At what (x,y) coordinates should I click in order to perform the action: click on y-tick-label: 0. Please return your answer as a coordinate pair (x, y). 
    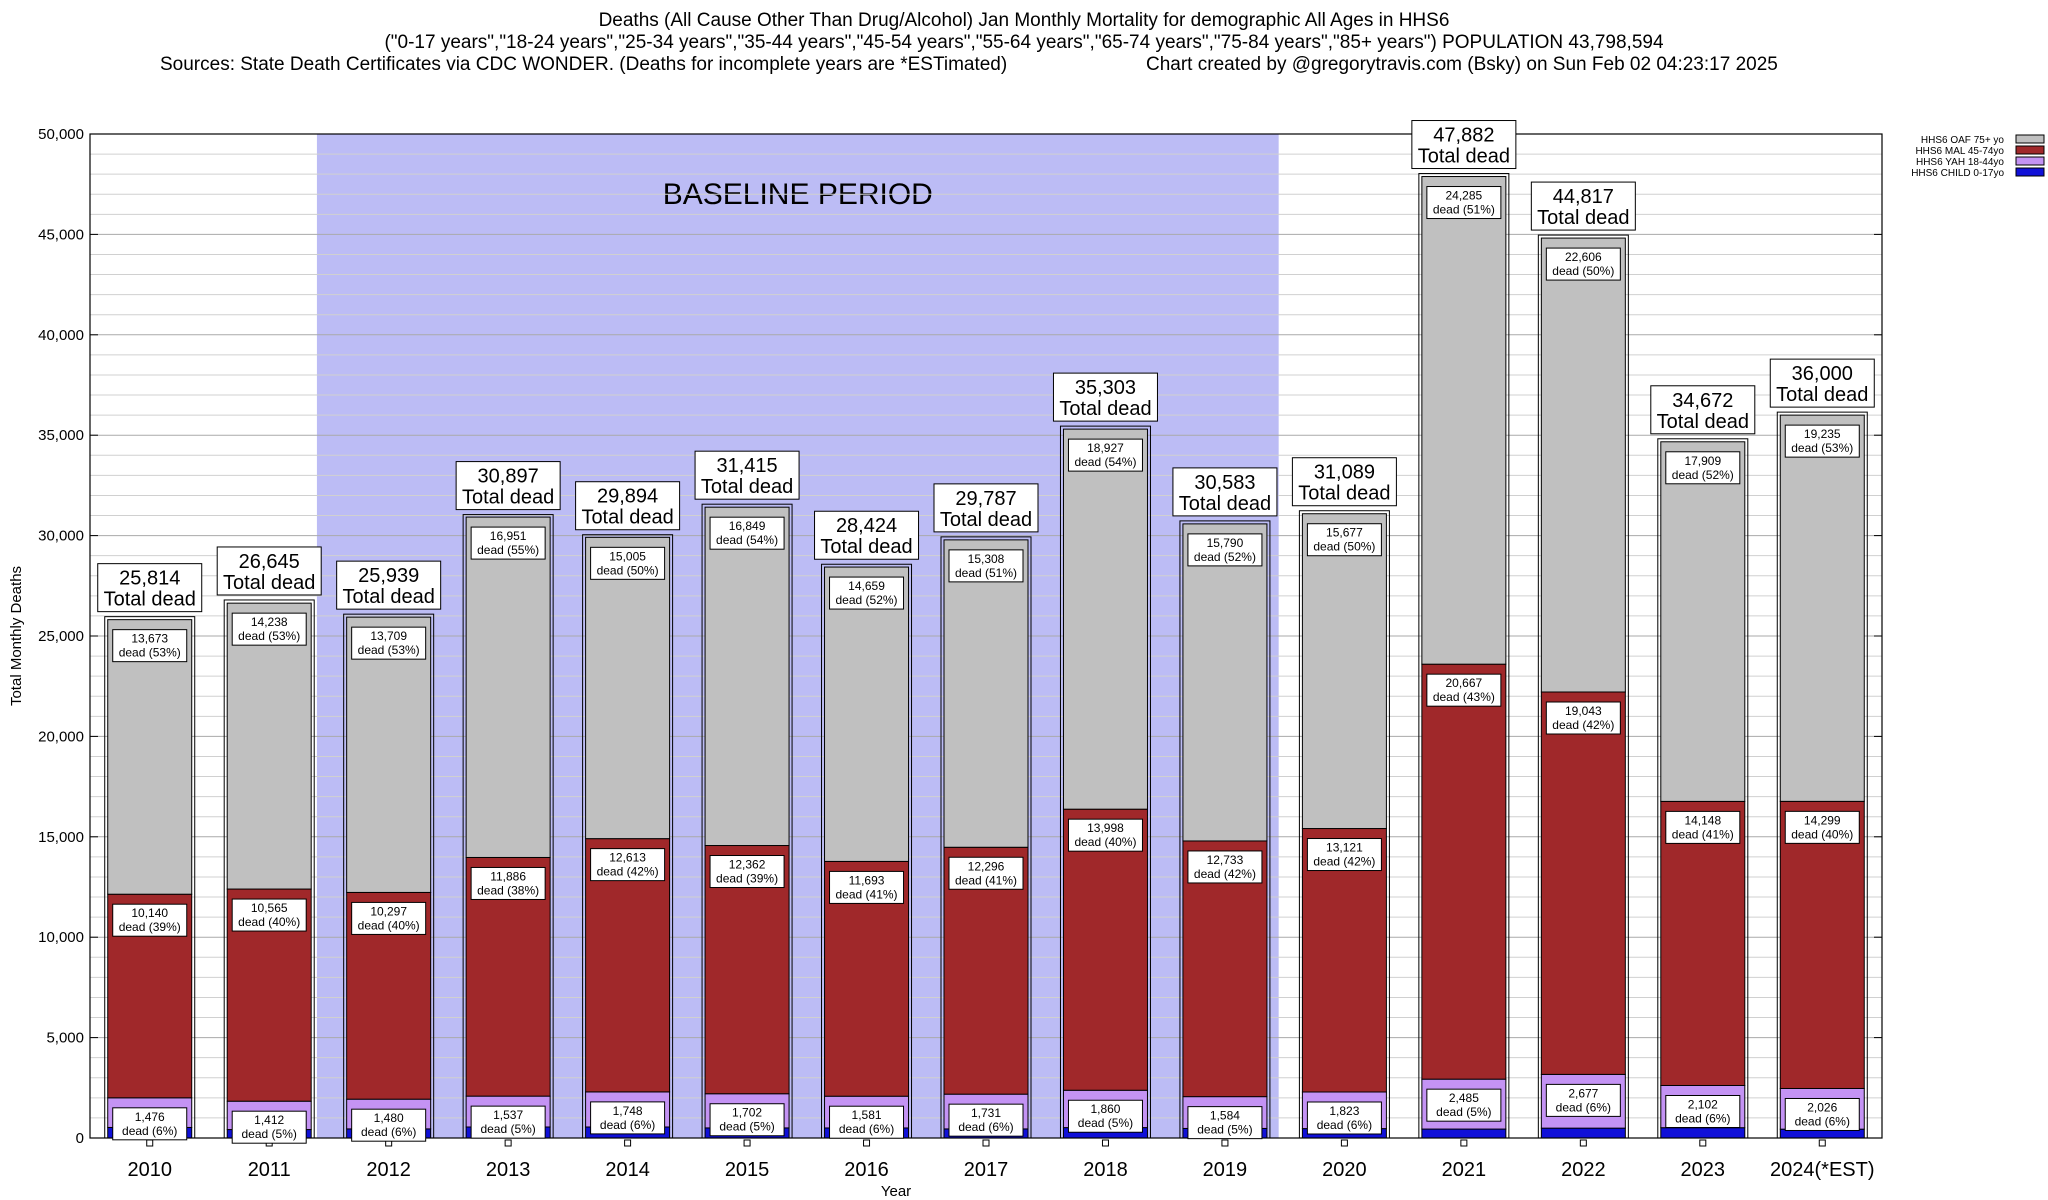
    Looking at the image, I should click on (80, 1138).